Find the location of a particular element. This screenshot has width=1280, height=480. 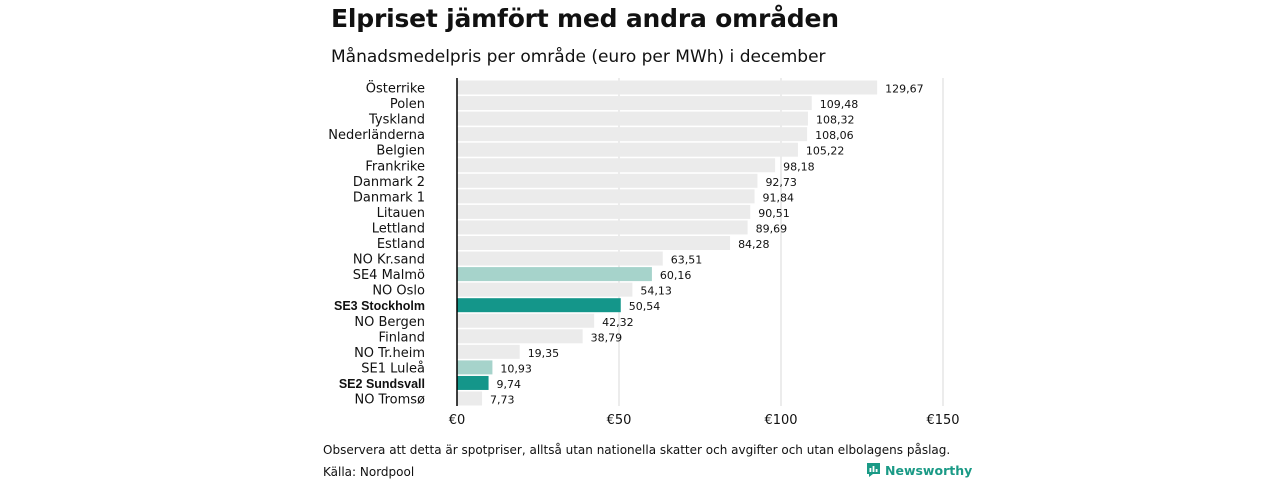

brand-logo: Newsworthy is located at coordinates (919, 470).